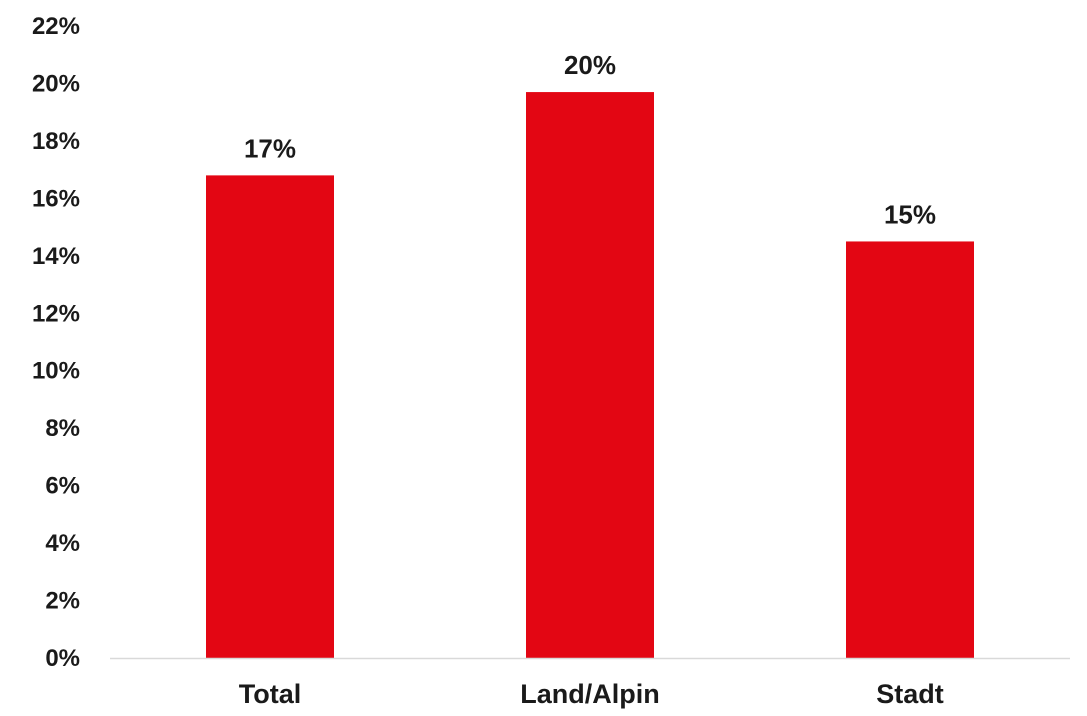  I want to click on x-category-label: Total, so click(270, 694).